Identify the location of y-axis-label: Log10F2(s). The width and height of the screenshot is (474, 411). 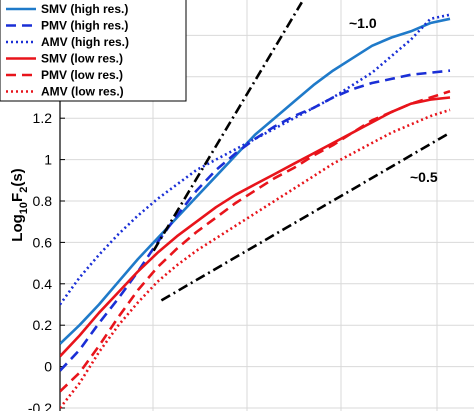
(19, 204).